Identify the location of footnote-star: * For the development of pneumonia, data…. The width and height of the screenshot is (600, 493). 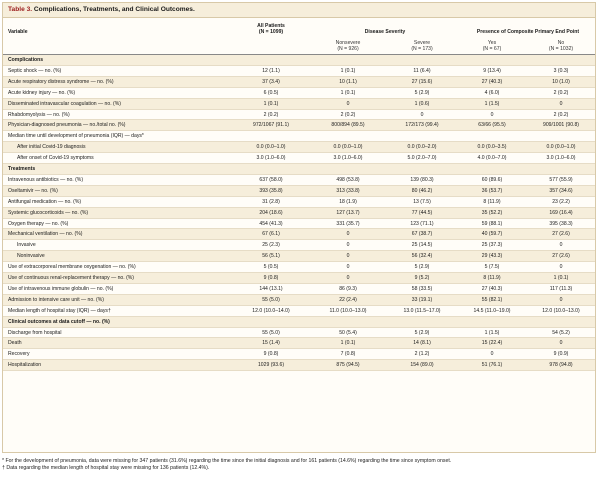
(227, 461).